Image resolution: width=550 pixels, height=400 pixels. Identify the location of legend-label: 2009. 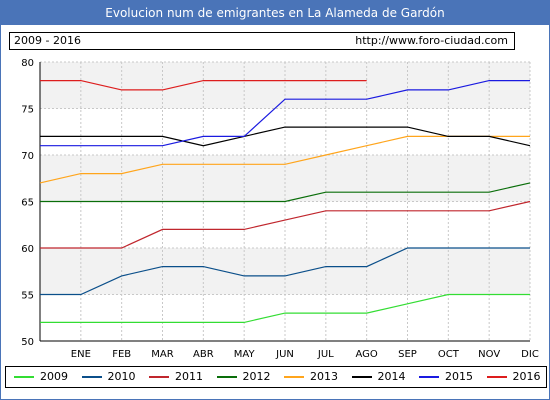
(54, 376).